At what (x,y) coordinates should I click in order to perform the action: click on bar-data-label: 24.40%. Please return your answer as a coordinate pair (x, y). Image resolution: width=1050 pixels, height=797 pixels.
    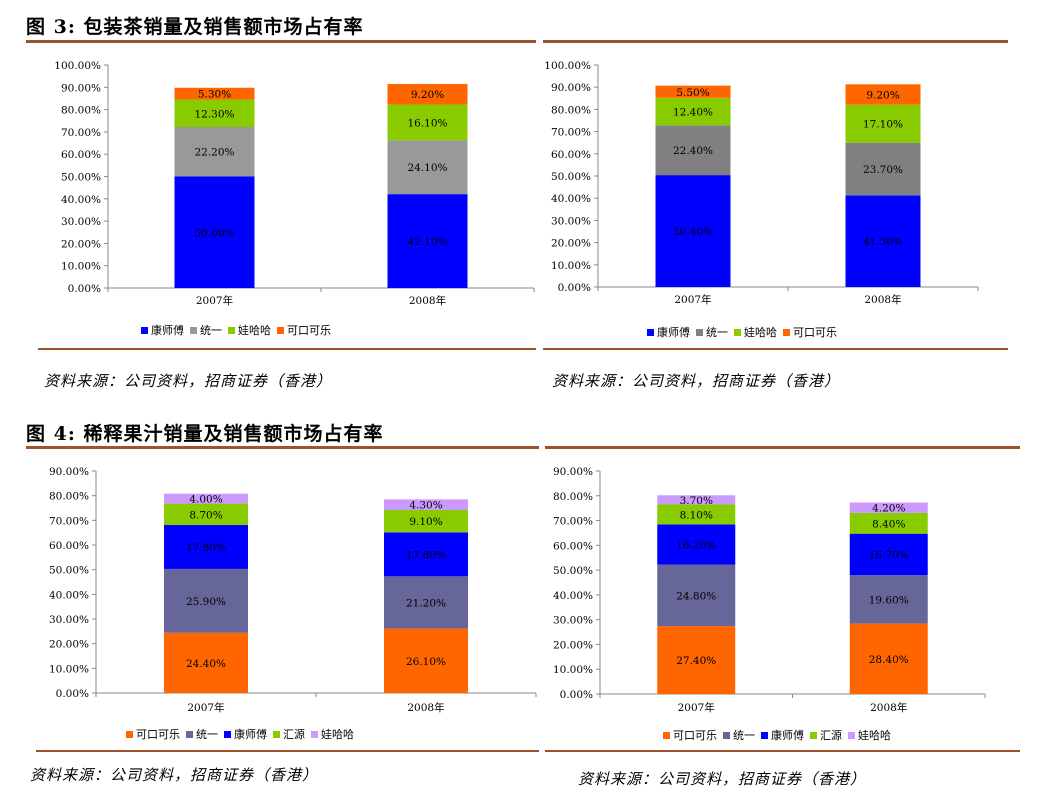
    Looking at the image, I should click on (206, 664).